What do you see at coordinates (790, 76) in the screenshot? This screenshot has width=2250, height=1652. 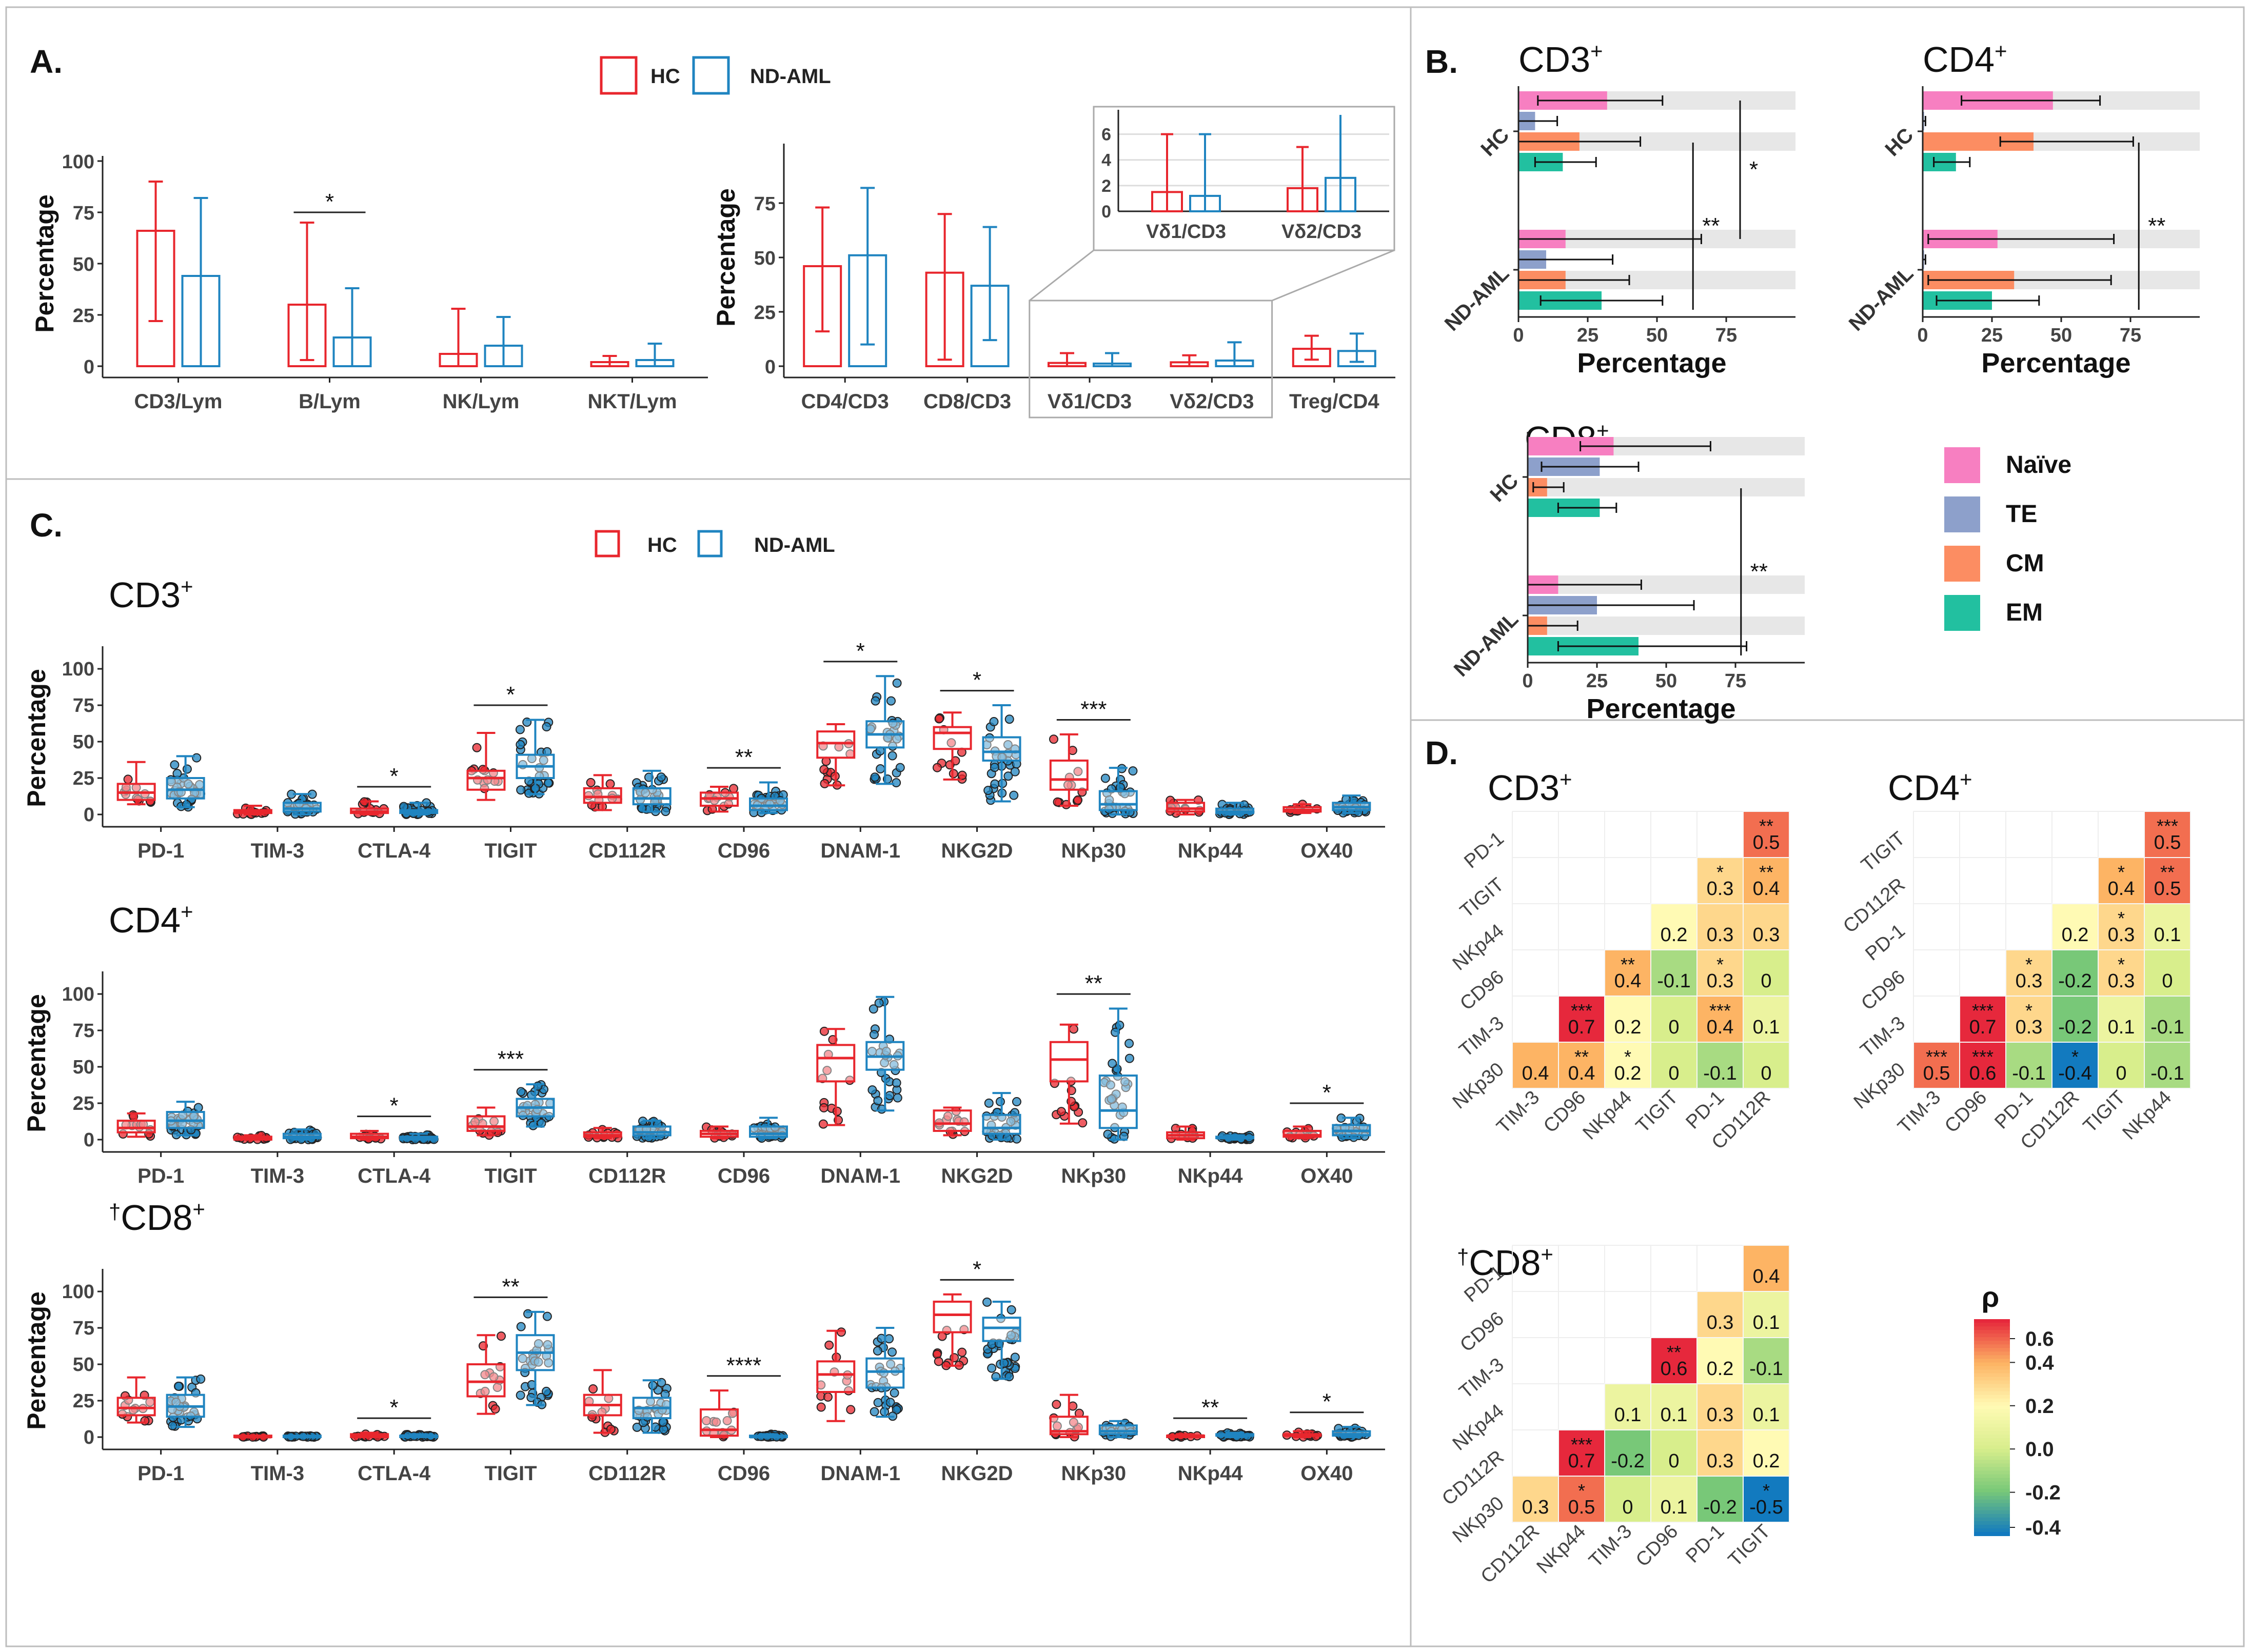 I see `legend-aml-label: ND-AML` at bounding box center [790, 76].